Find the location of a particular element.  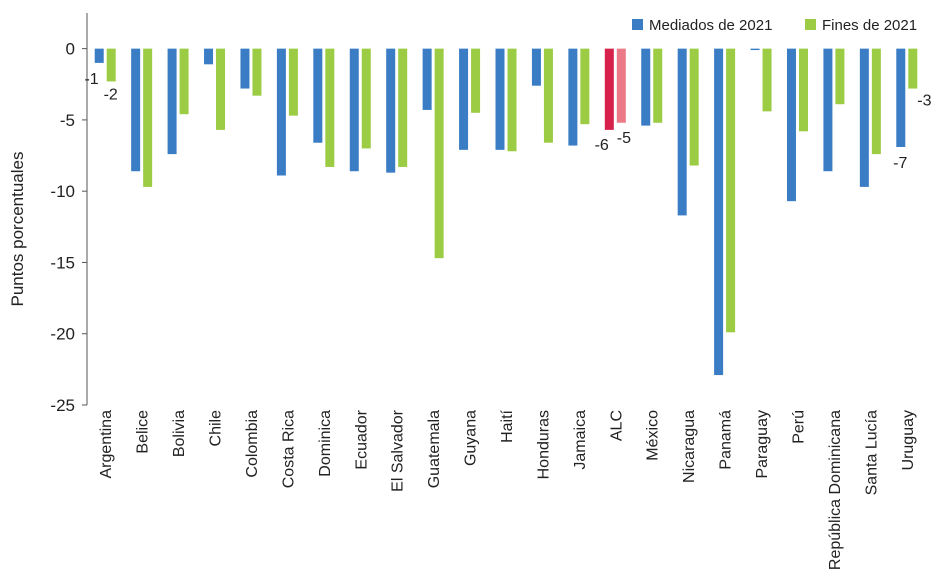

legend: Mediados de 2021 Fines de 2021 is located at coordinates (774, 25).